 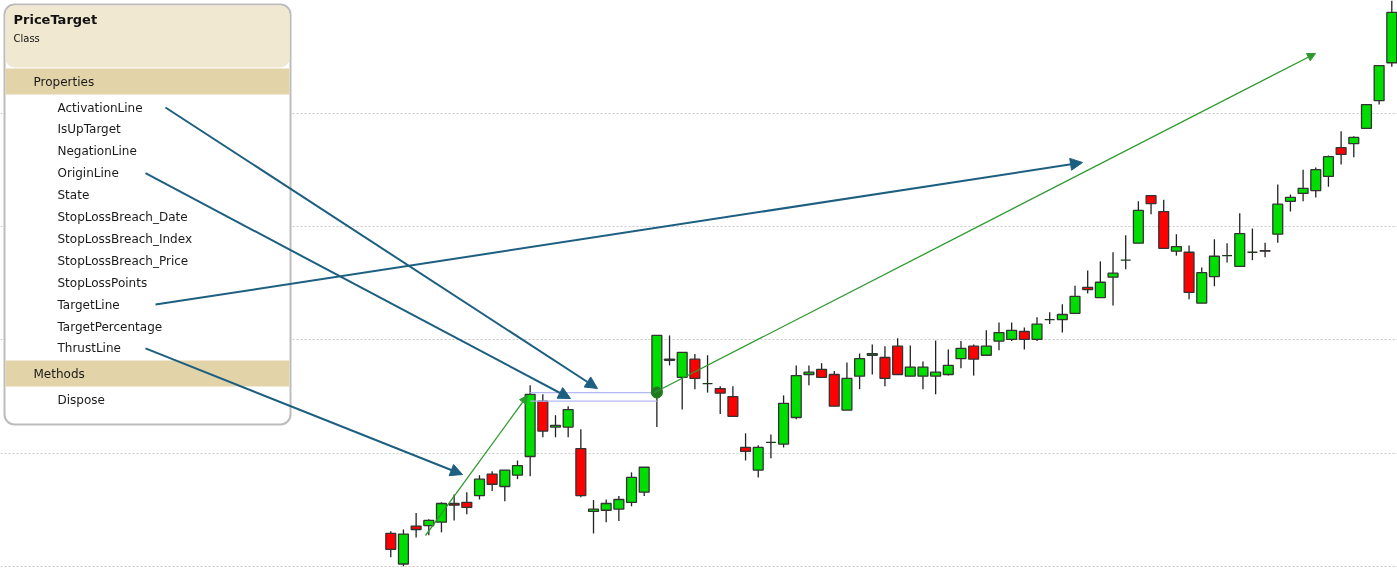 I want to click on text: ActivationLine, so click(x=100, y=107).